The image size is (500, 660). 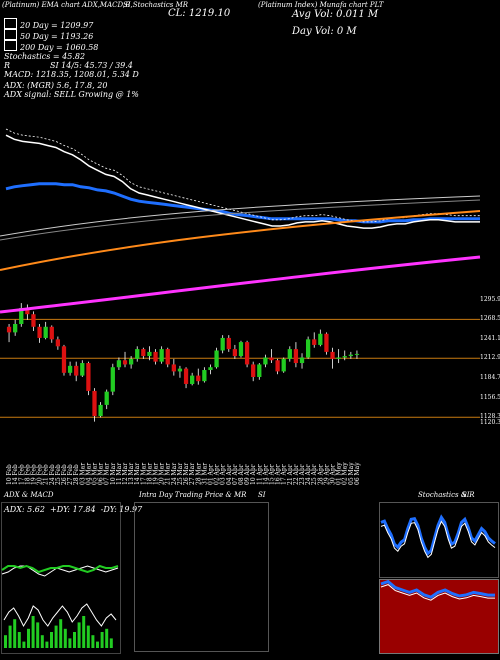 I want to click on chart-title-mid: SI,Stochastics MR, so click(x=156, y=5).